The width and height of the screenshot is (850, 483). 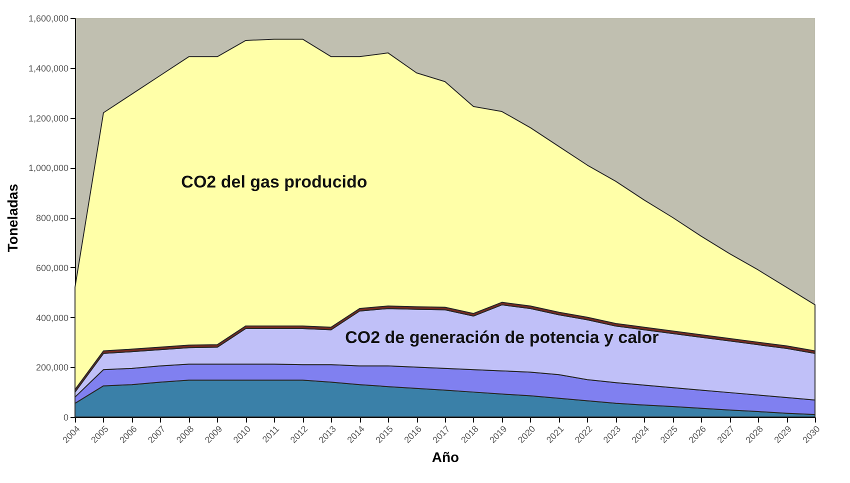 What do you see at coordinates (274, 182) in the screenshot?
I see `series-label: CO2 del gas producido` at bounding box center [274, 182].